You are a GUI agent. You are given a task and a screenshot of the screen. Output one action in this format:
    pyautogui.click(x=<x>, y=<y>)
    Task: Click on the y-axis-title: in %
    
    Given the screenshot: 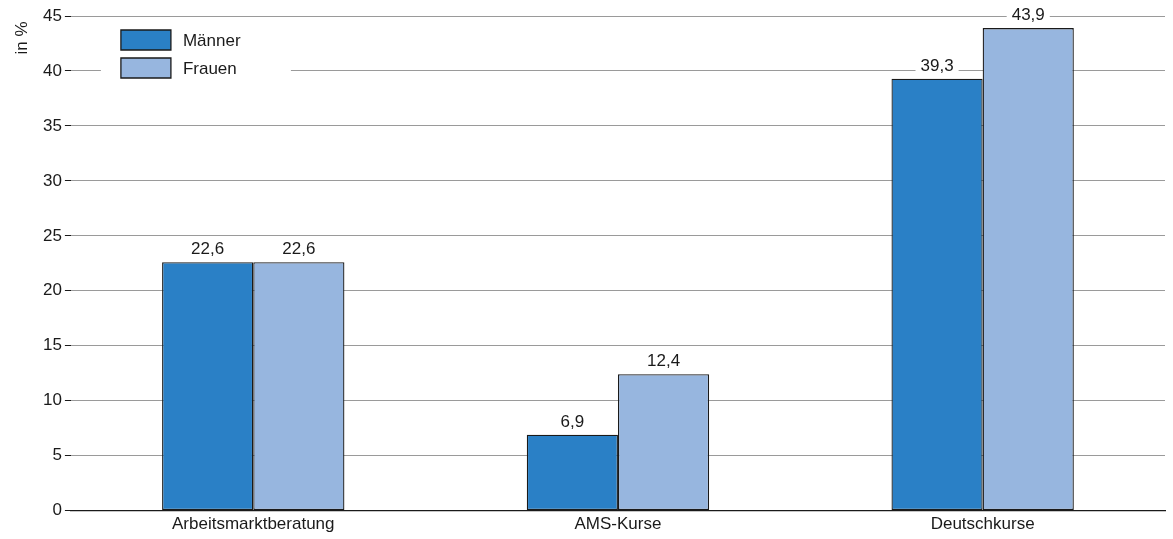 What is the action you would take?
    pyautogui.click(x=21, y=38)
    